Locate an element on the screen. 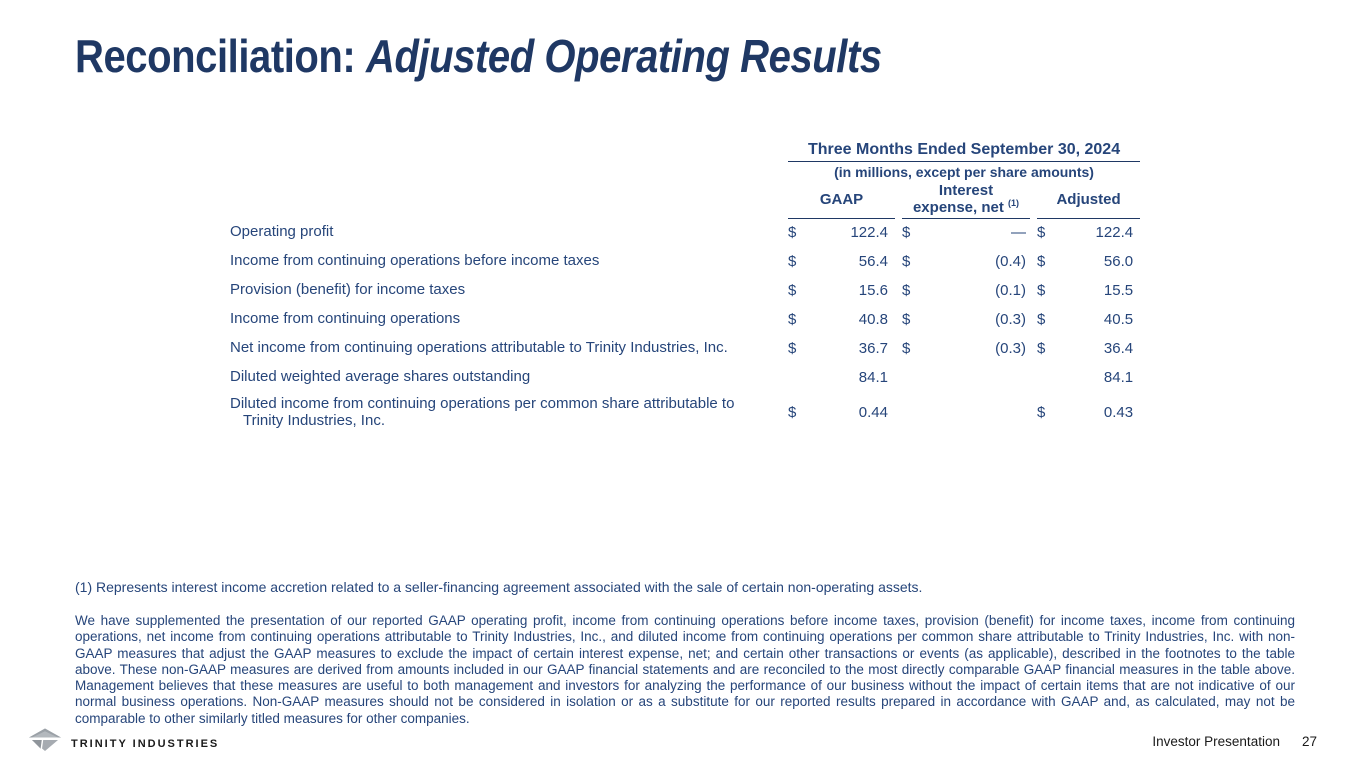 This screenshot has width=1365, height=768. units-note: (in millions, except per share amounts) is located at coordinates (964, 171).